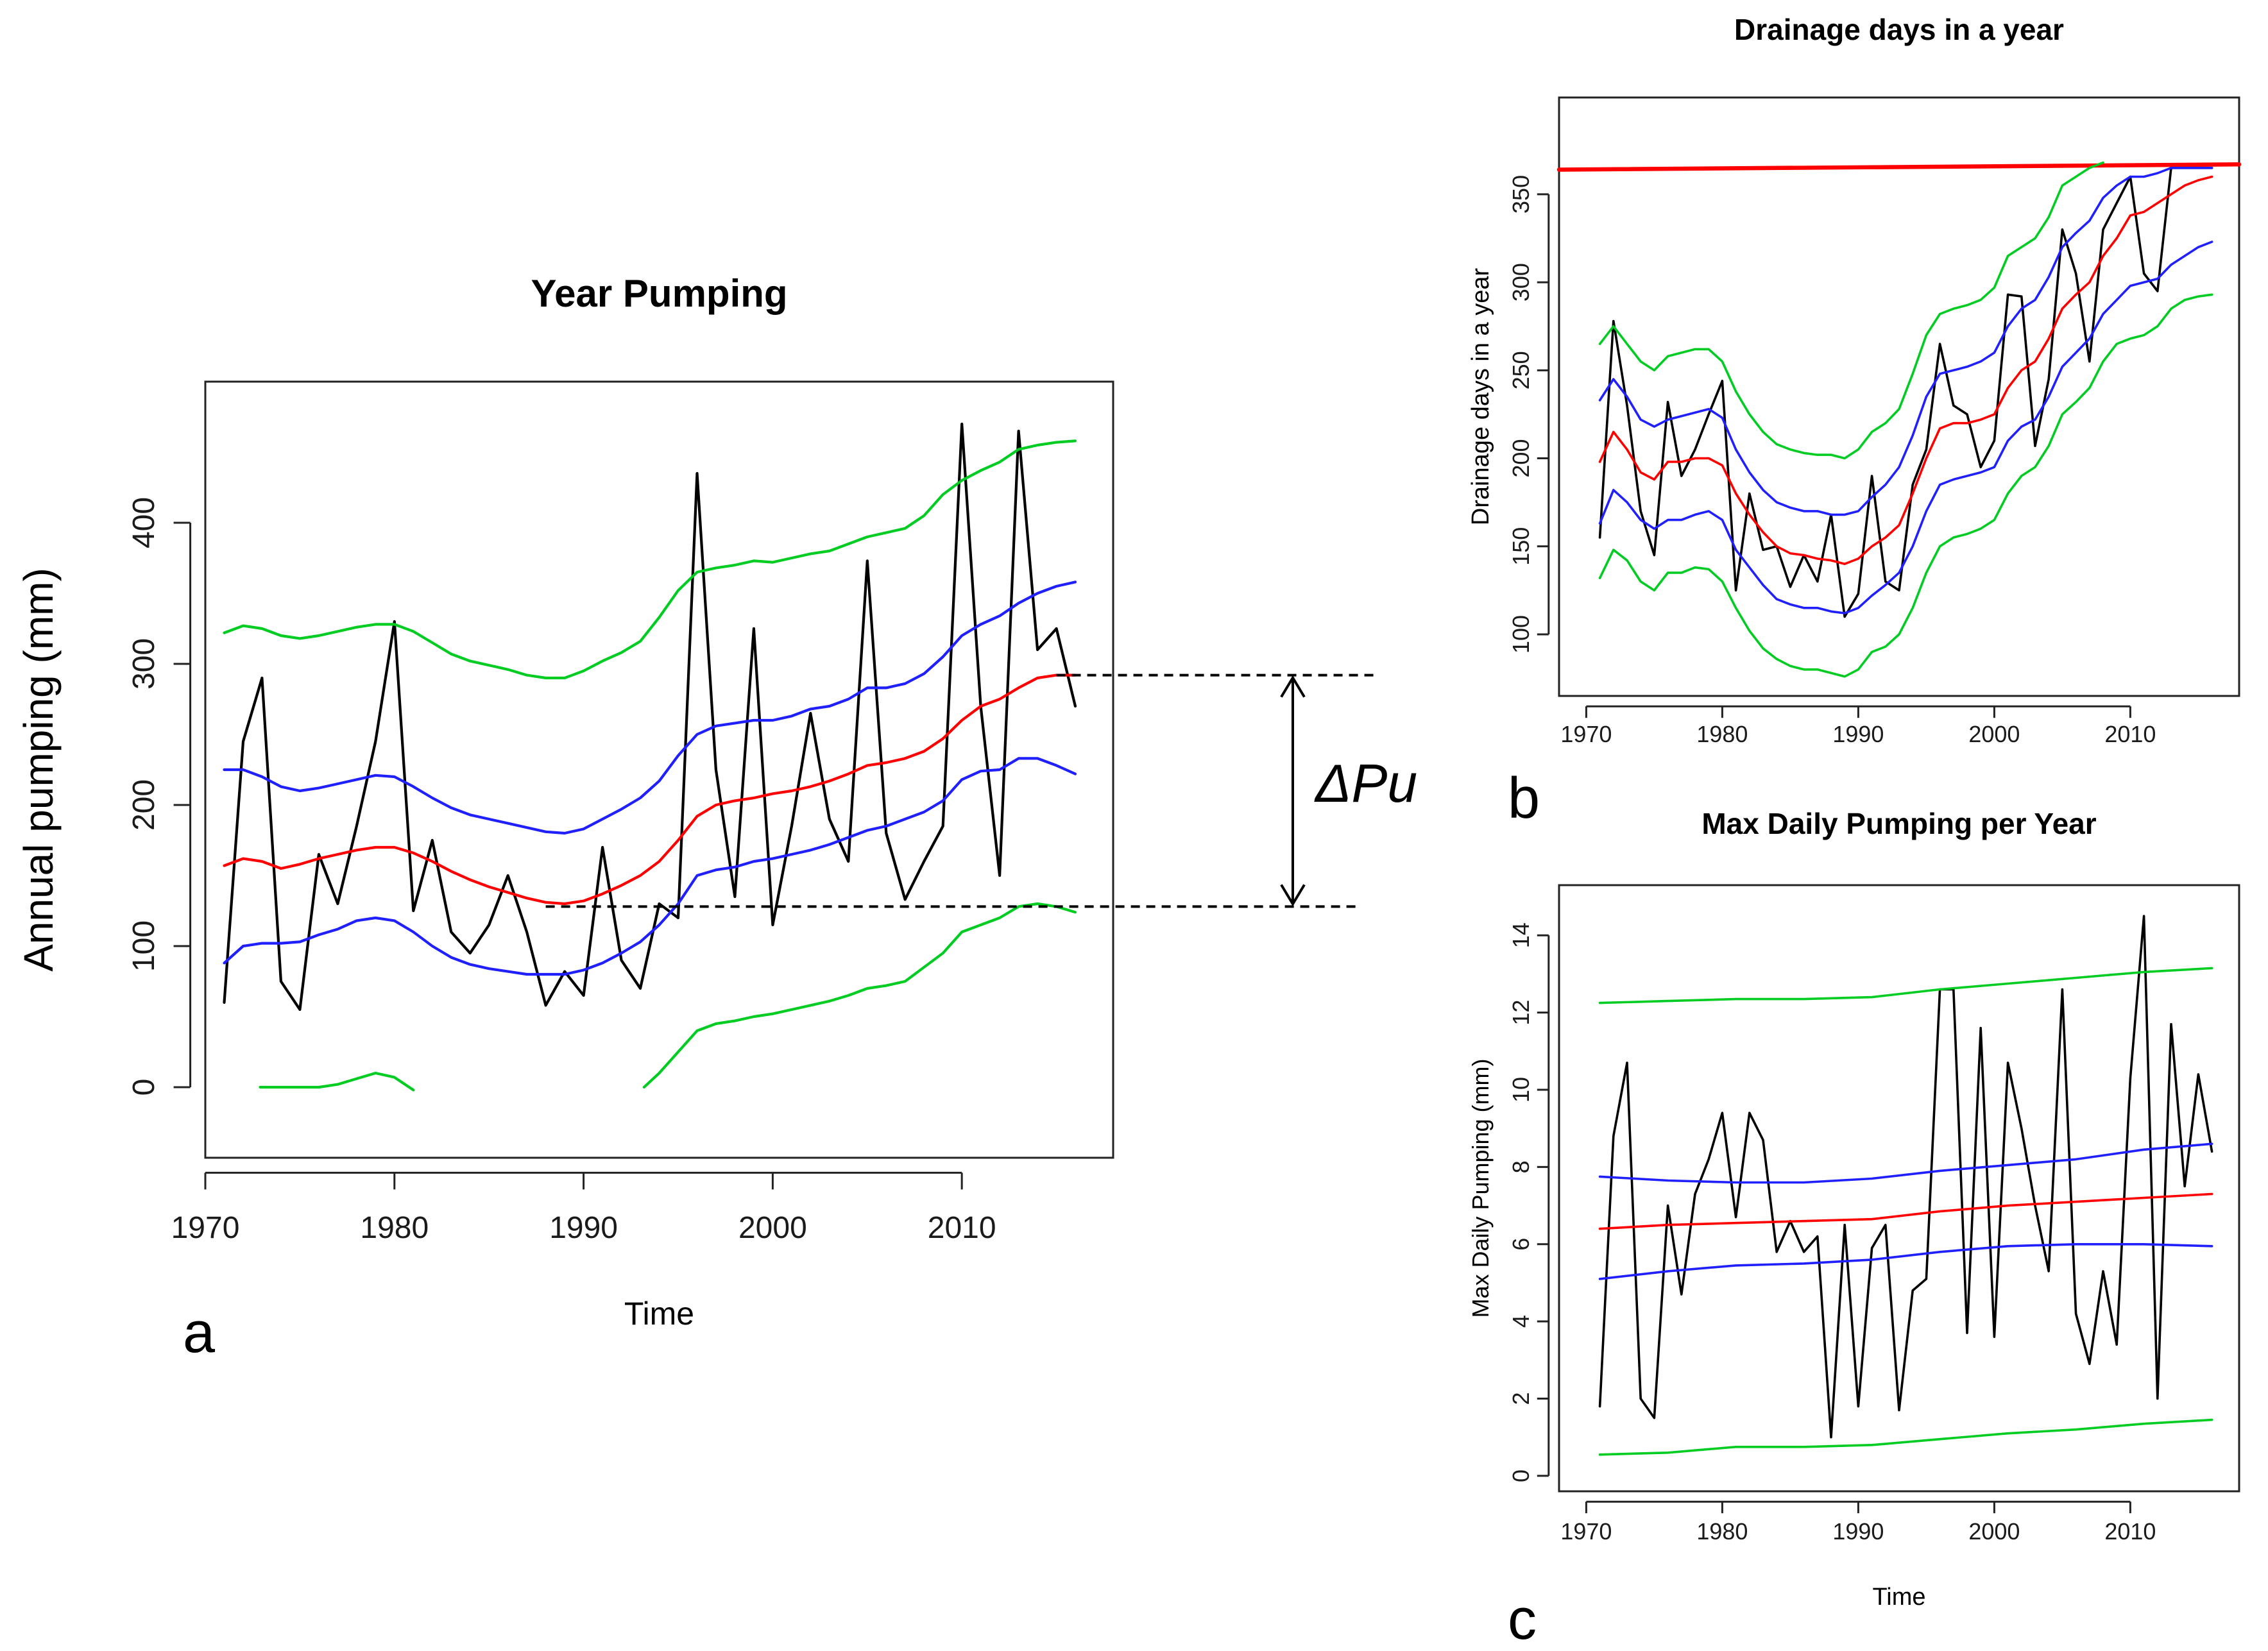 This screenshot has width=2268, height=1651. Describe the element at coordinates (1899, 29) in the screenshot. I see `chart-title: Drainage days in a year` at that location.